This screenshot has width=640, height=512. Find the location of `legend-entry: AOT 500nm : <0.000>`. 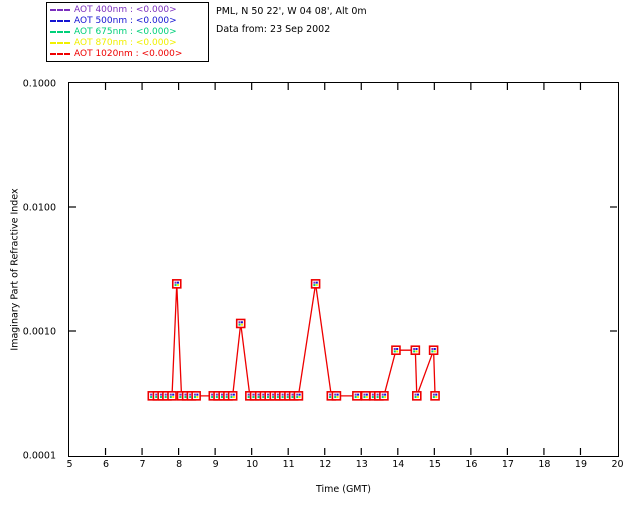

legend-entry: AOT 500nm : <0.000> is located at coordinates (127, 21).